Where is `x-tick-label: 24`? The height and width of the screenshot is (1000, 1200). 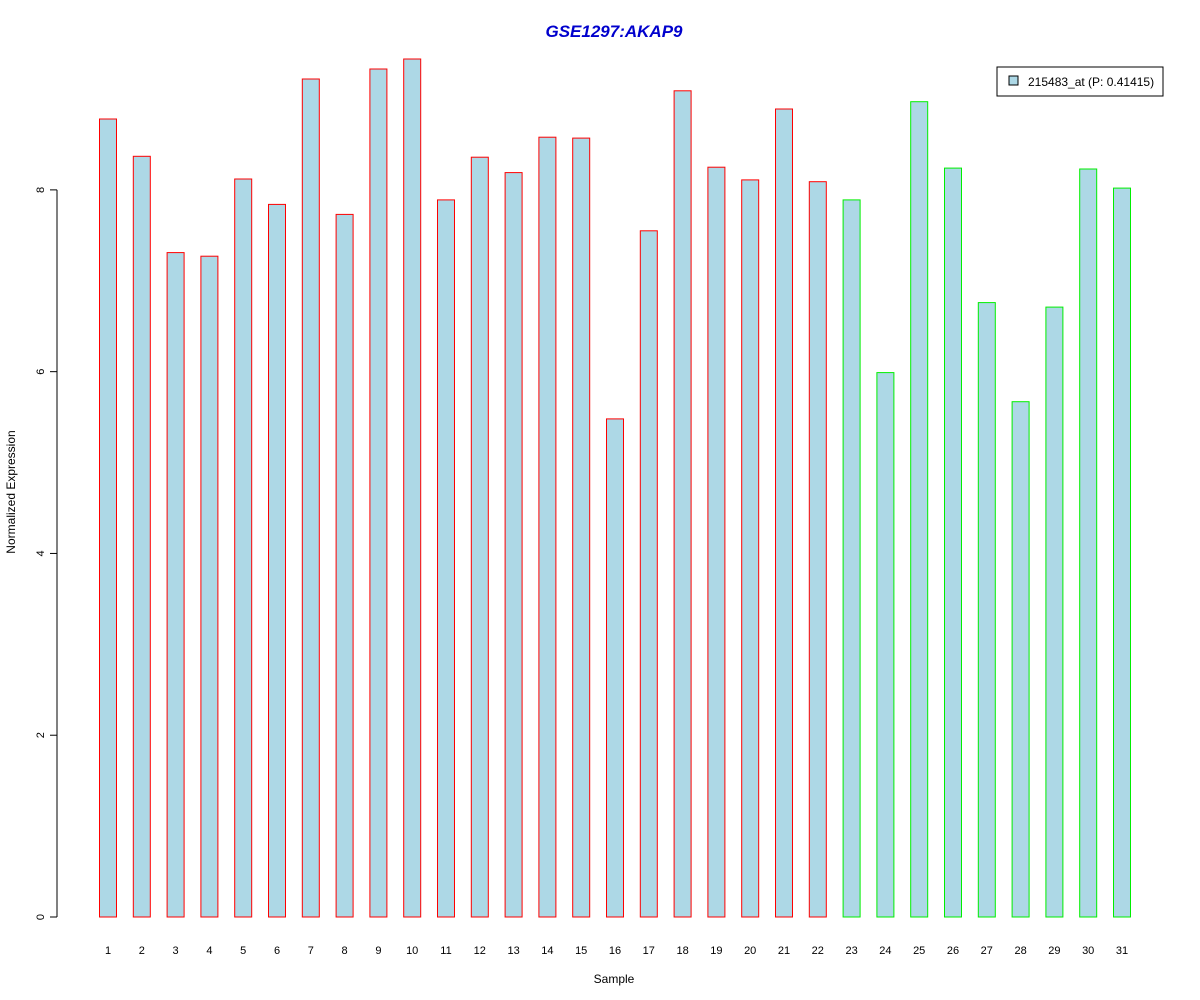
x-tick-label: 24 is located at coordinates (885, 951).